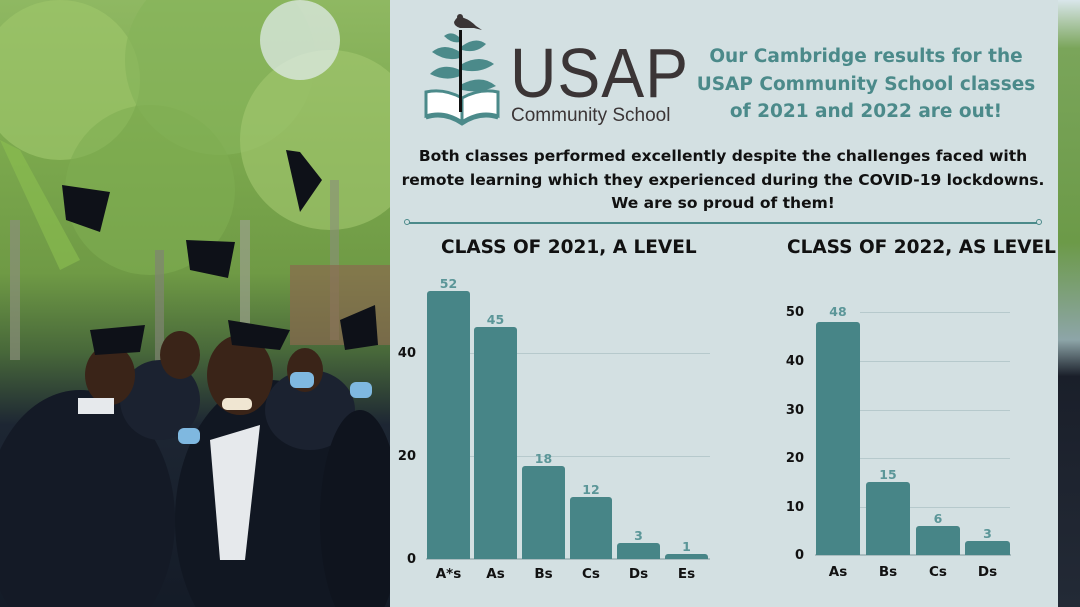 This screenshot has height=607, width=1080. I want to click on bar-value-label: 1, so click(686, 546).